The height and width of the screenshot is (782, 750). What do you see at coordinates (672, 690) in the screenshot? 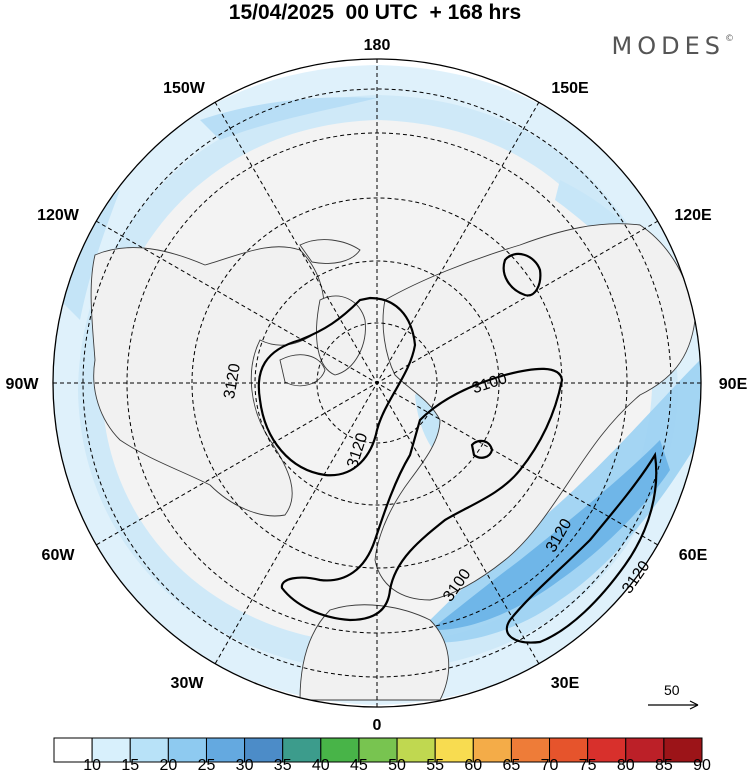
I see `reference-vector-label: 50` at bounding box center [672, 690].